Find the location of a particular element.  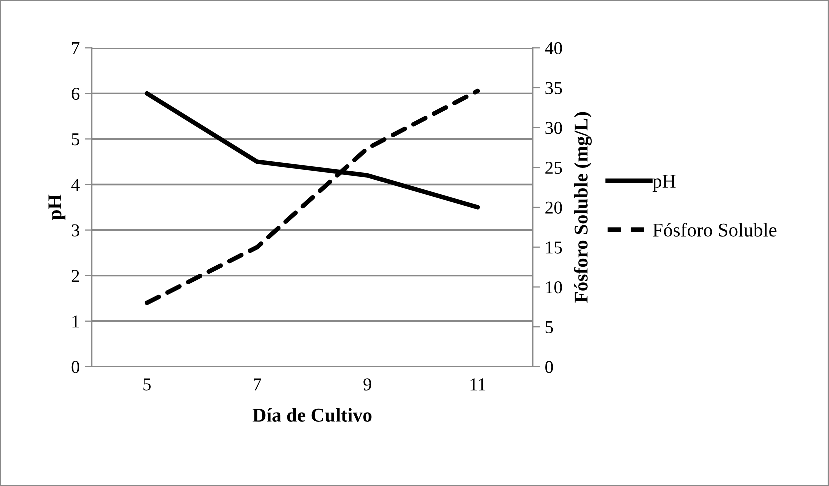

y-tick-label: 2 is located at coordinates (76, 276).